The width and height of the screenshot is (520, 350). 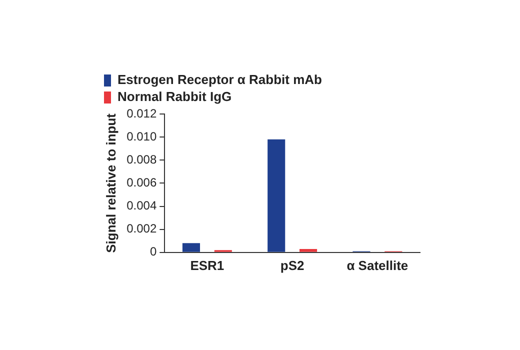 What do you see at coordinates (141, 136) in the screenshot?
I see `y-tick-label: 0.010` at bounding box center [141, 136].